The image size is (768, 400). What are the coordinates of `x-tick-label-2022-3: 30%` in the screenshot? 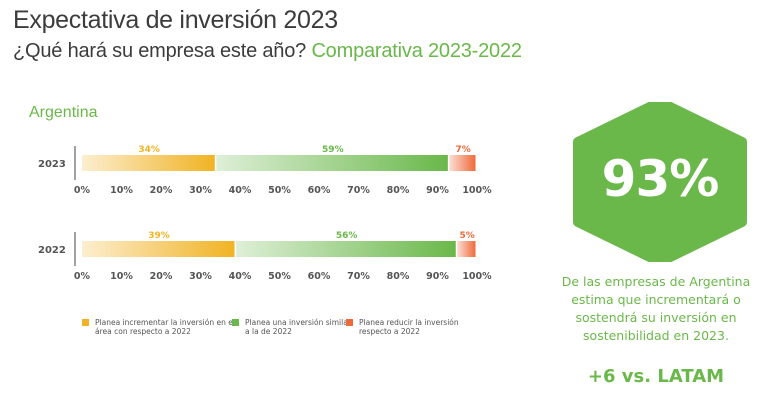 It's located at (200, 276).